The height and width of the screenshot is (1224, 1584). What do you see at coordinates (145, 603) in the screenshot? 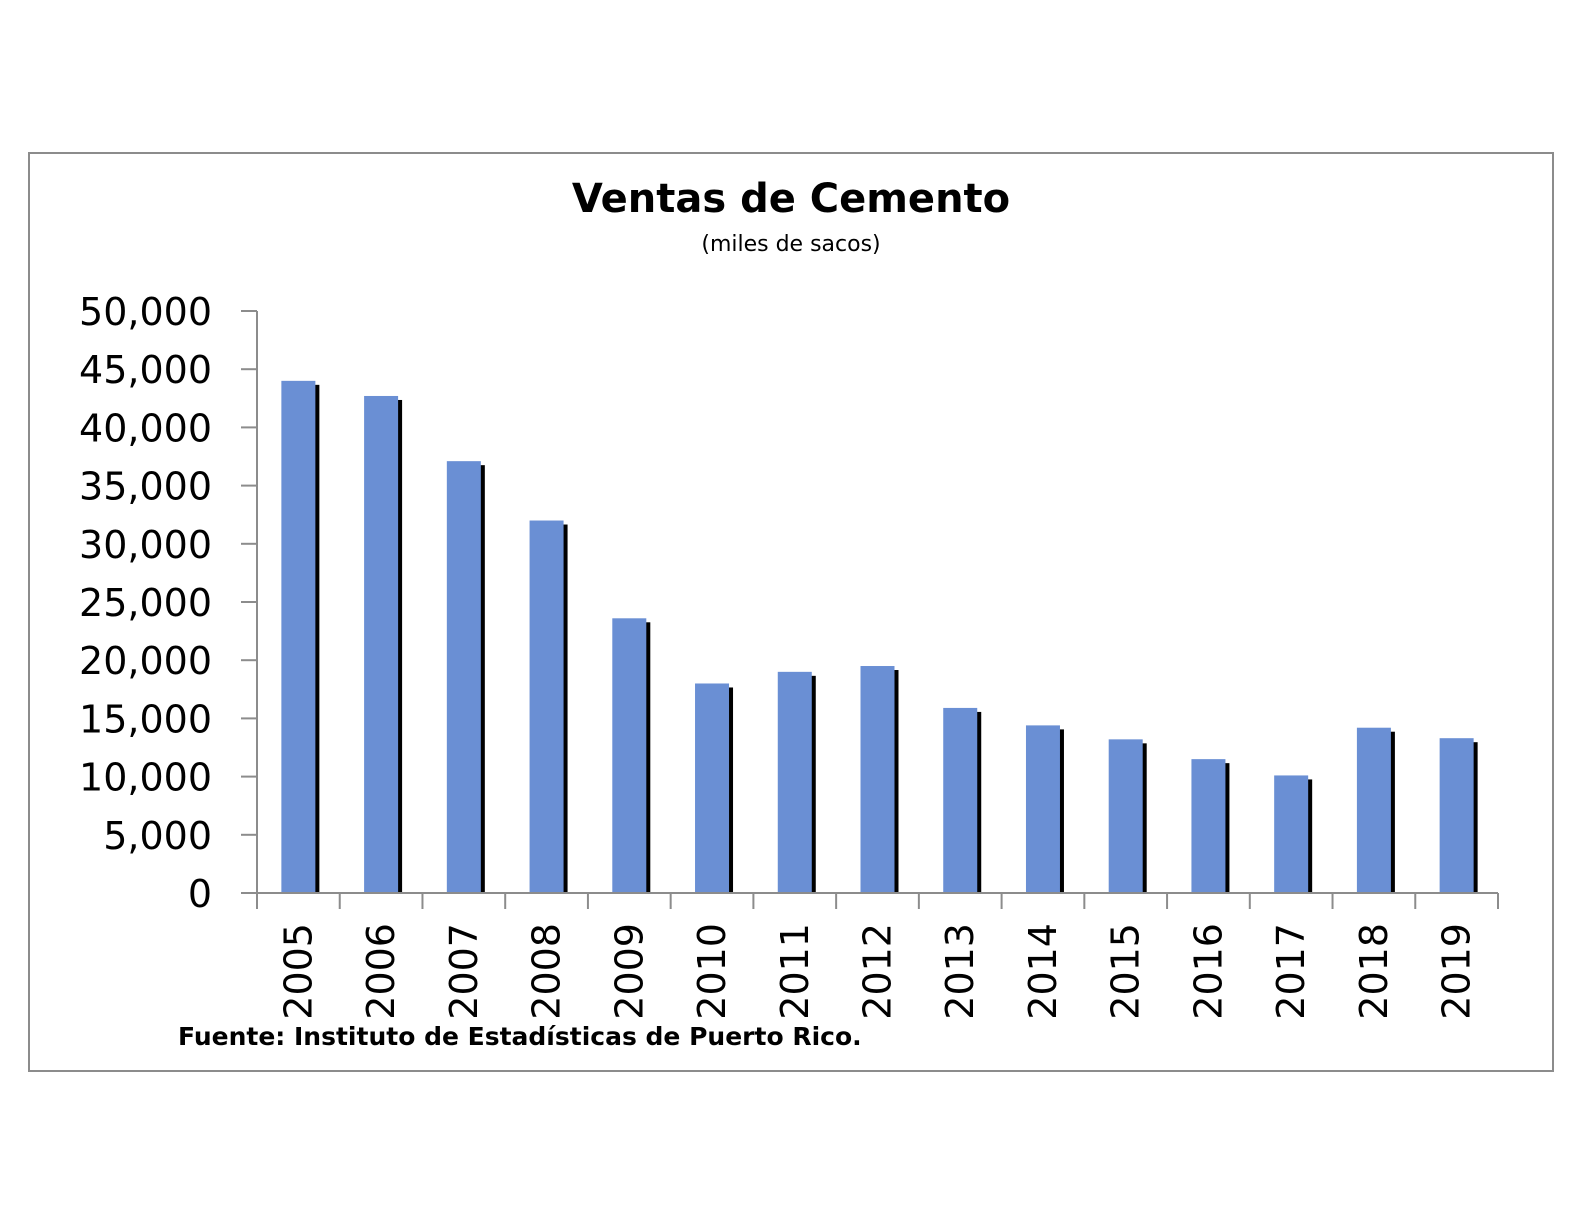
I see `y-tick-label: 25,000` at bounding box center [145, 603].